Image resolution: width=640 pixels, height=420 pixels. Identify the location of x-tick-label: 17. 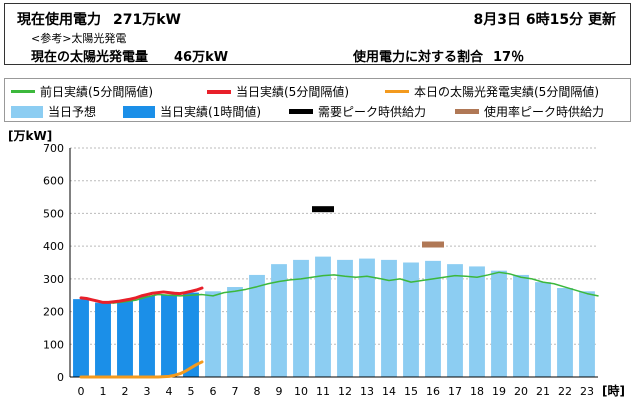
(455, 391).